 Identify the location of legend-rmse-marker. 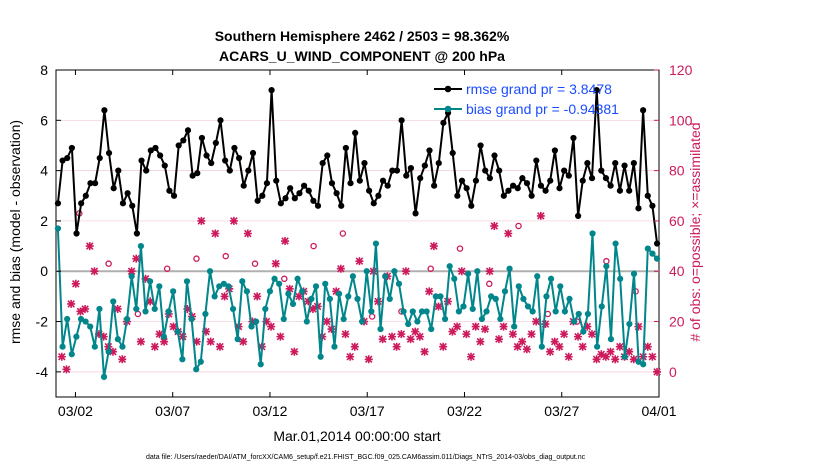
(448, 89).